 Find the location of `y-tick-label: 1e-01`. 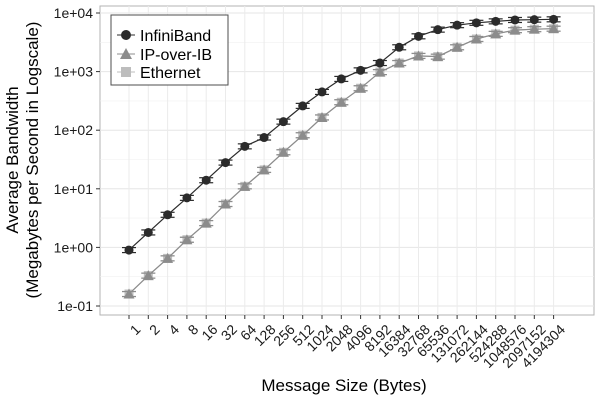

y-tick-label: 1e-01 is located at coordinates (75, 306).